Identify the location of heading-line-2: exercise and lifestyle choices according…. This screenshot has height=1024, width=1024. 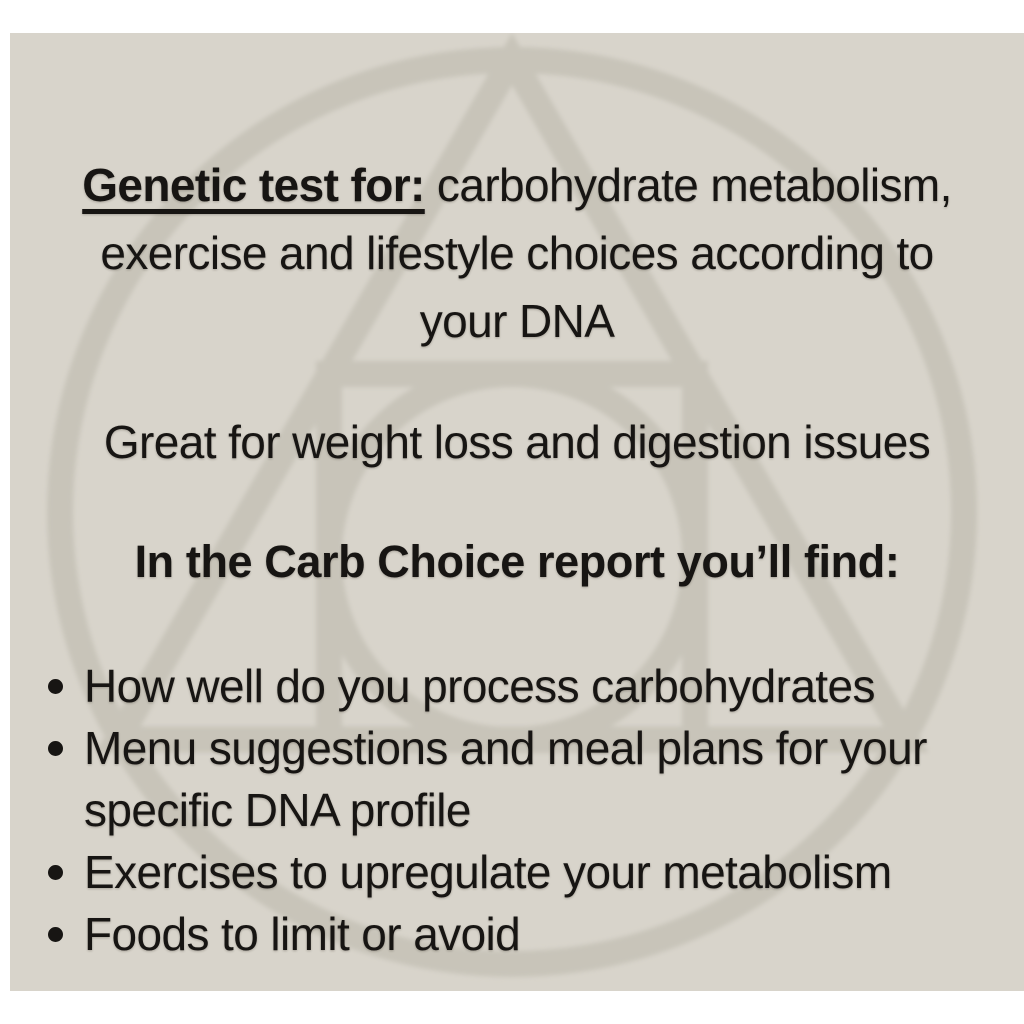
(517, 253).